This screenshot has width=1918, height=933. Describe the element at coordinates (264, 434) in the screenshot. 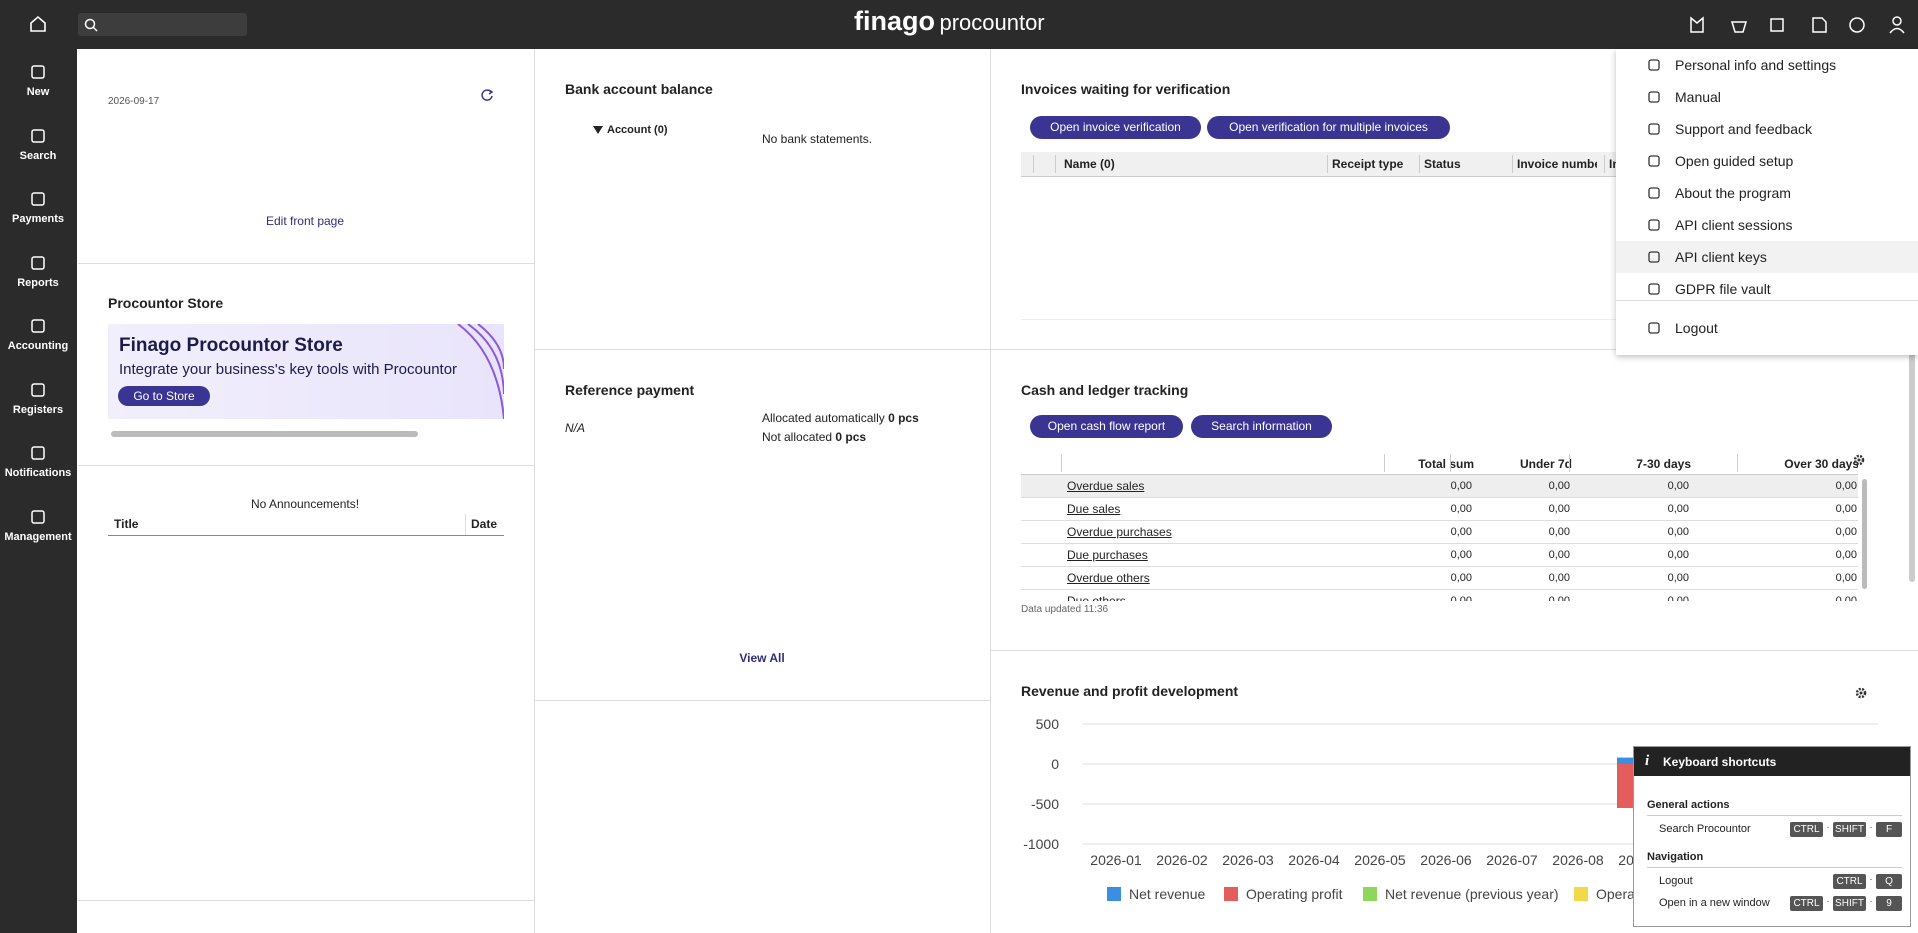

I see `scrollbar` at that location.